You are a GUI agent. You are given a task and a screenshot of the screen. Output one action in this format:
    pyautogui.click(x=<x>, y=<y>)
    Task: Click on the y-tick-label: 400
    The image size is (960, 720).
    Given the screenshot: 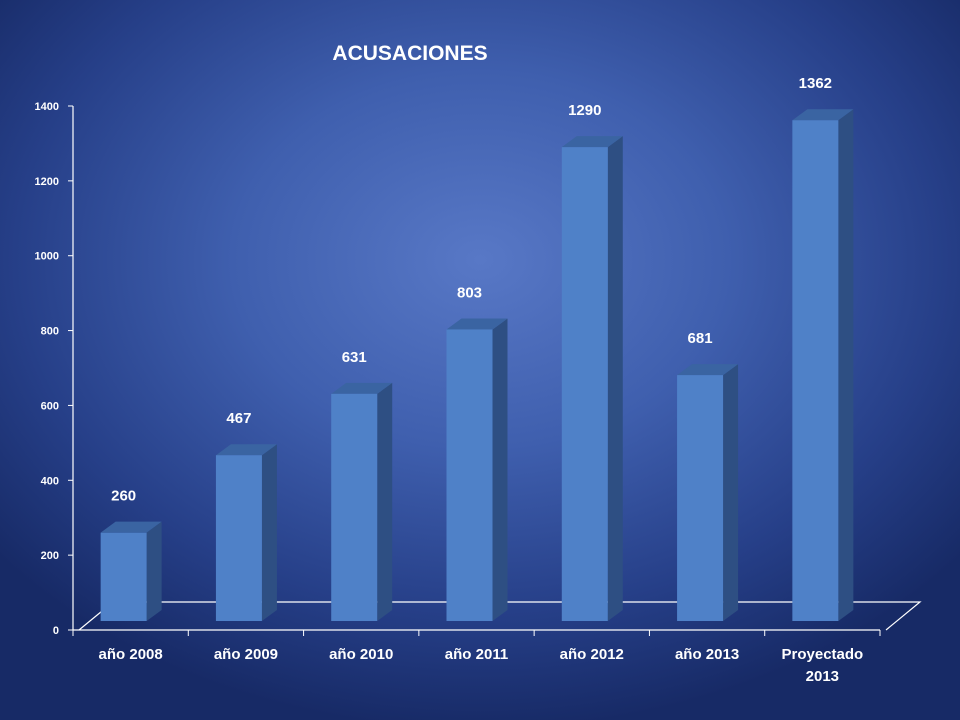 What is the action you would take?
    pyautogui.click(x=50, y=481)
    